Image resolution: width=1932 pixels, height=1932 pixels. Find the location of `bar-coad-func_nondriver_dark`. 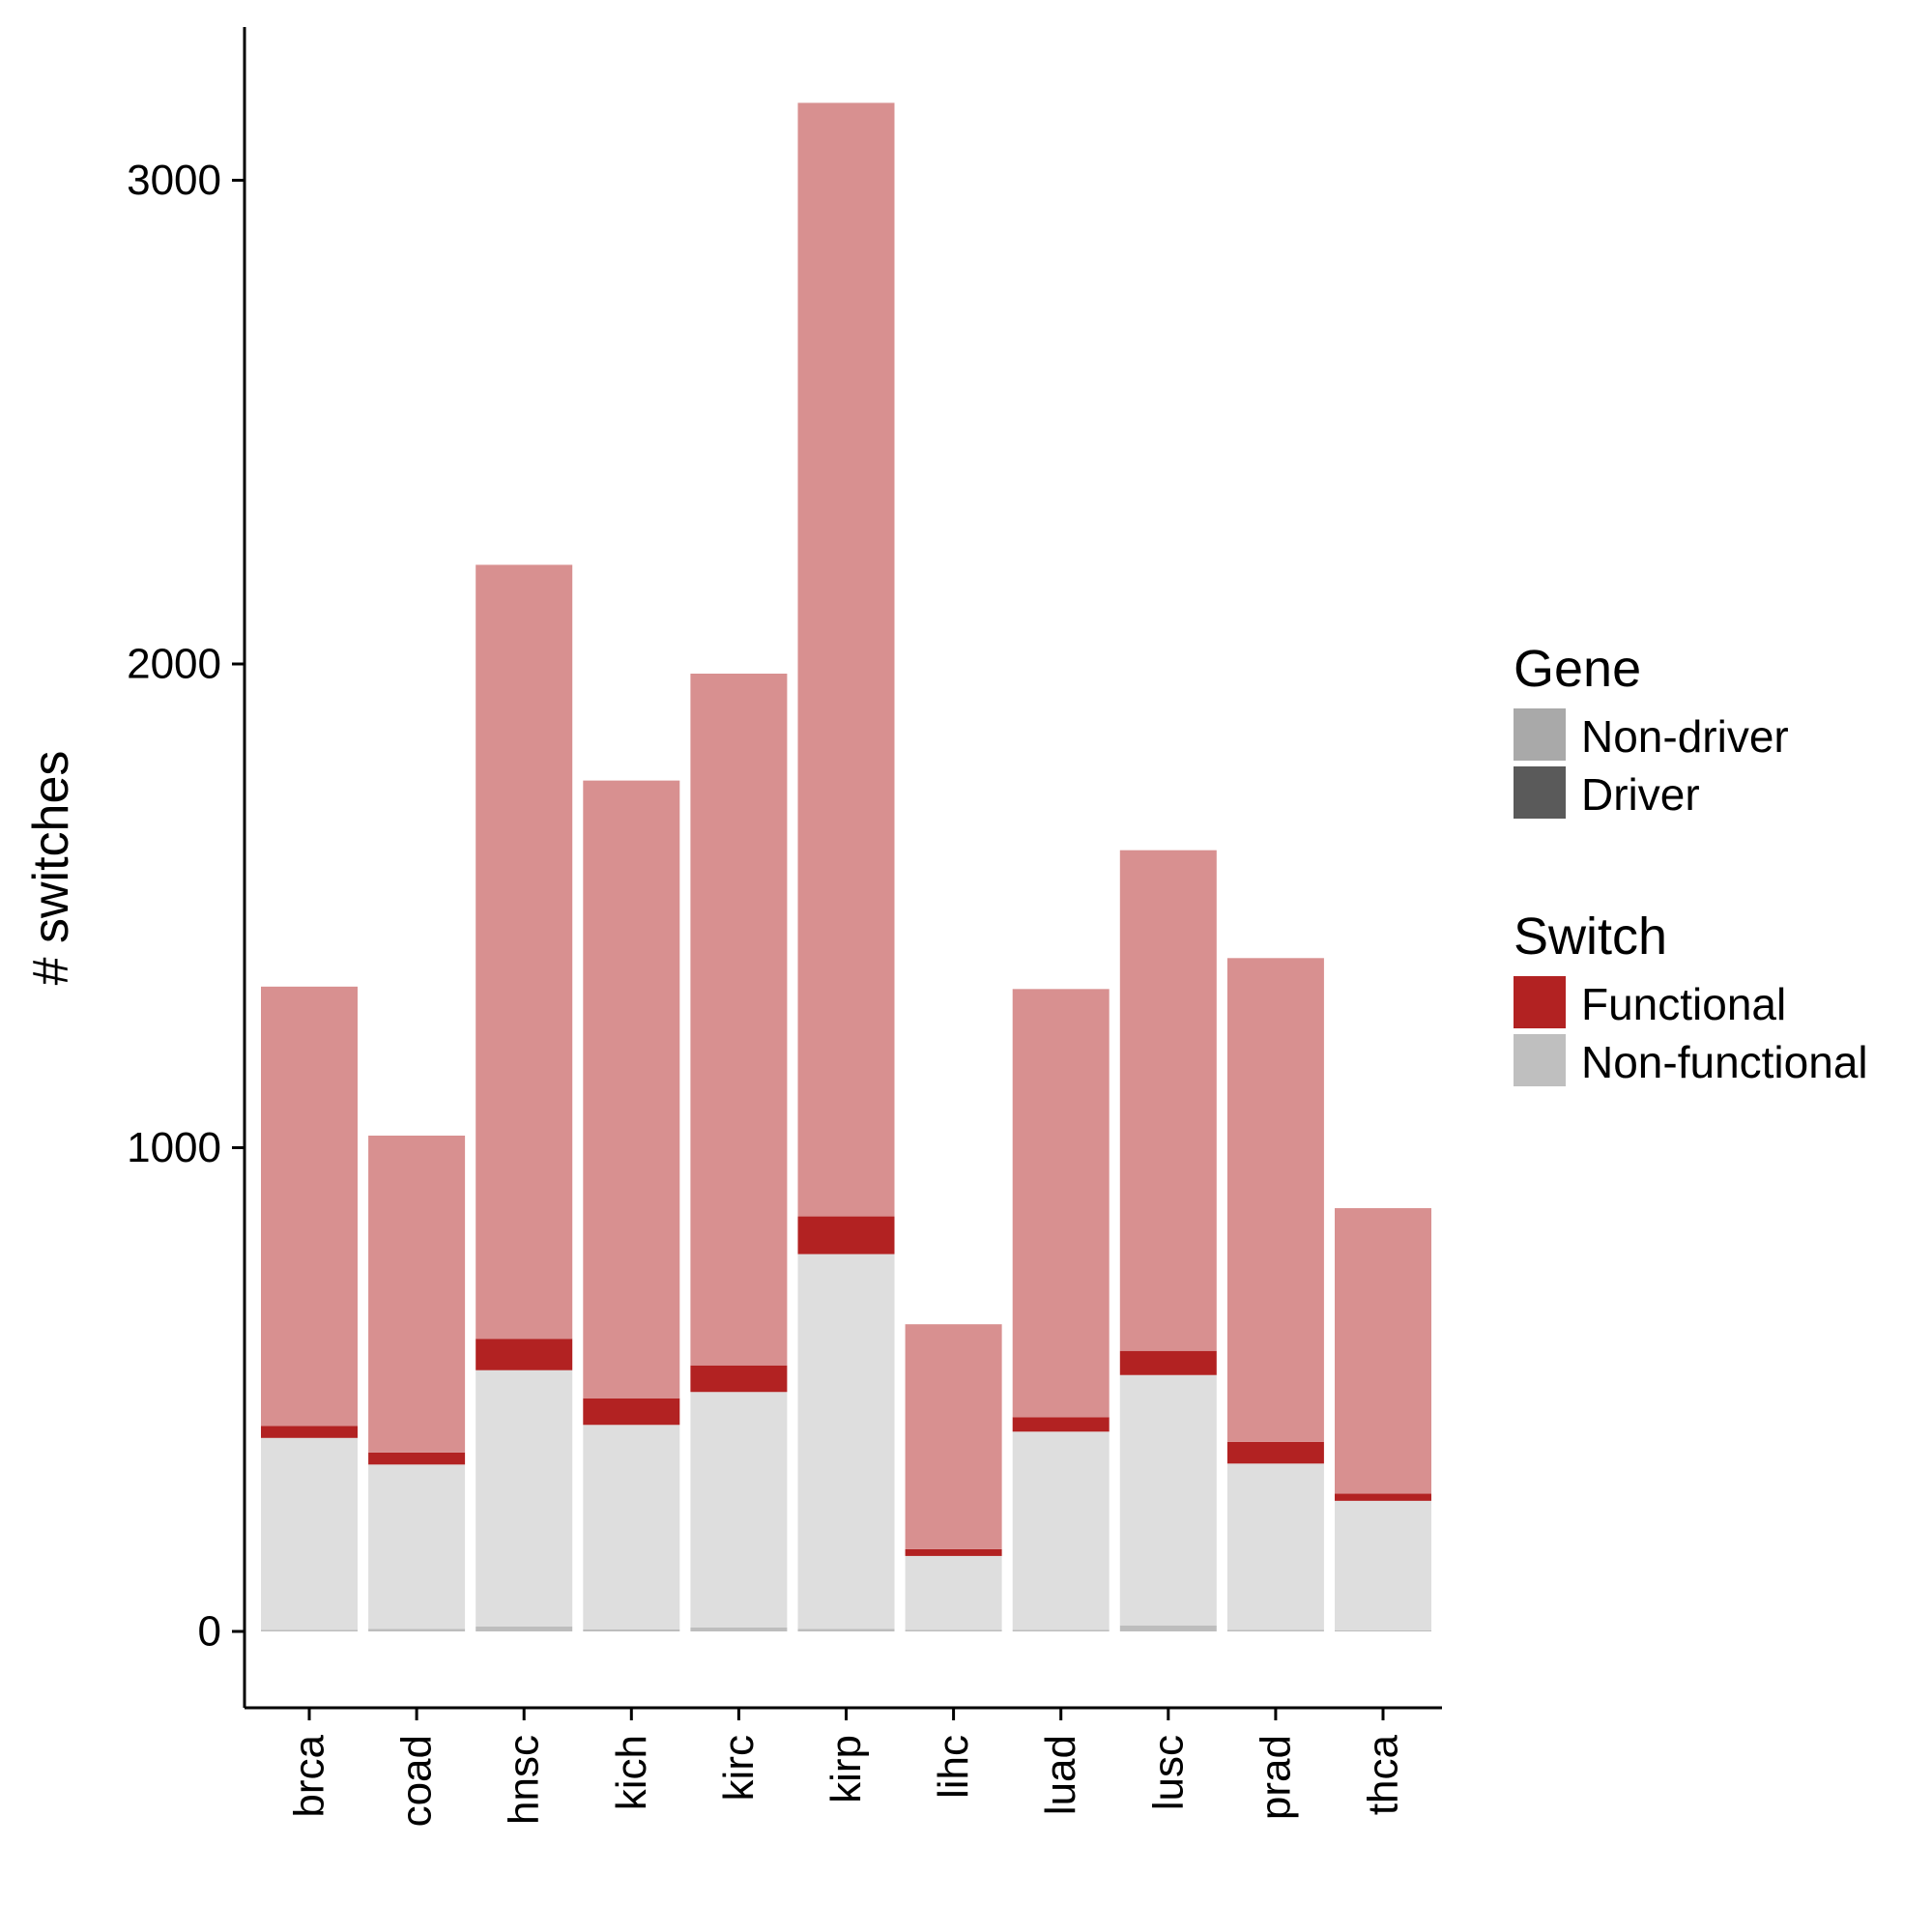

bar-coad-func_nondriver_dark is located at coordinates (417, 1458).